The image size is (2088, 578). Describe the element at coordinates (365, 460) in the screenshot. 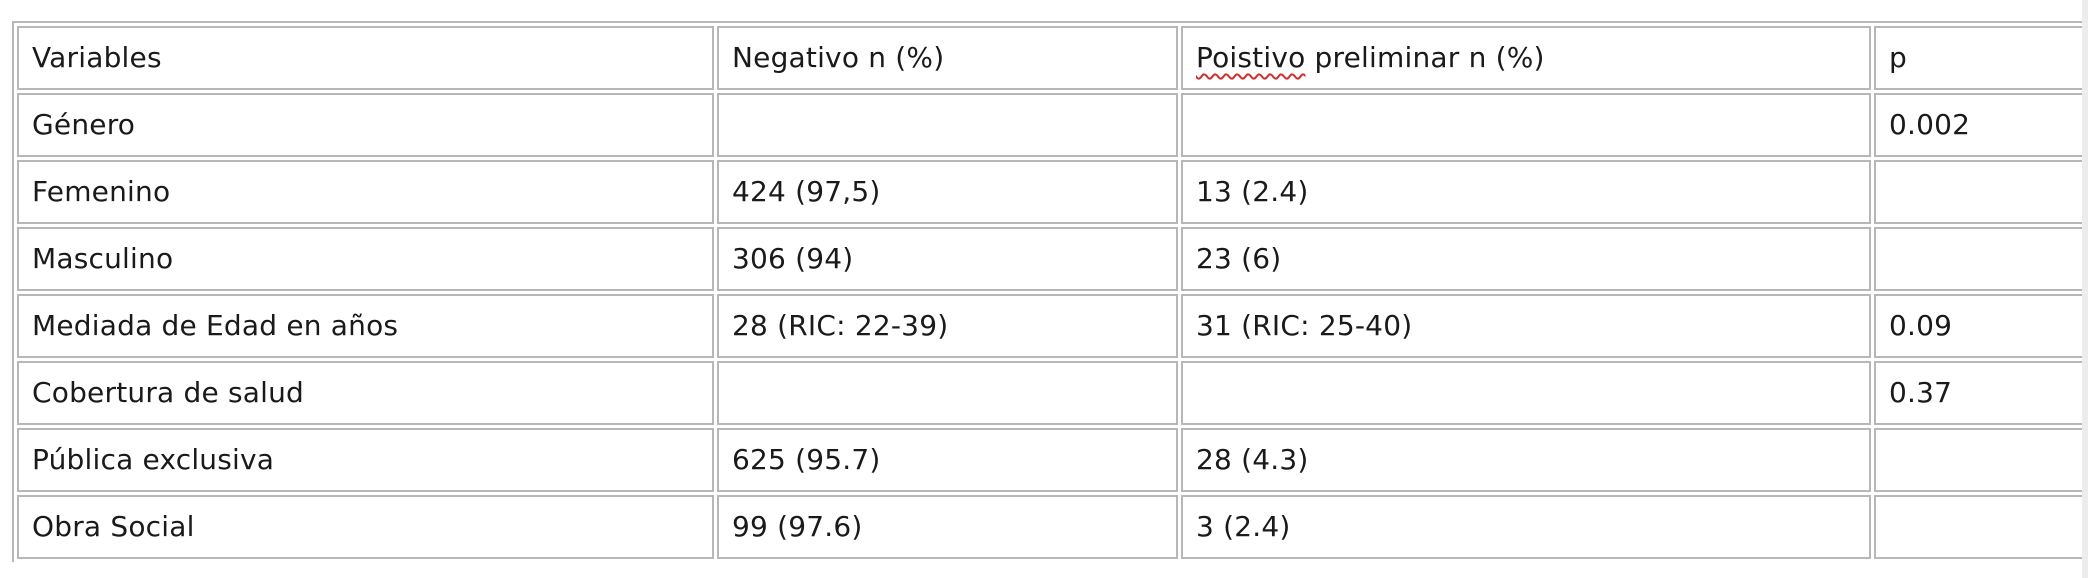

I see `cell-variable: Pública exclusiva` at that location.